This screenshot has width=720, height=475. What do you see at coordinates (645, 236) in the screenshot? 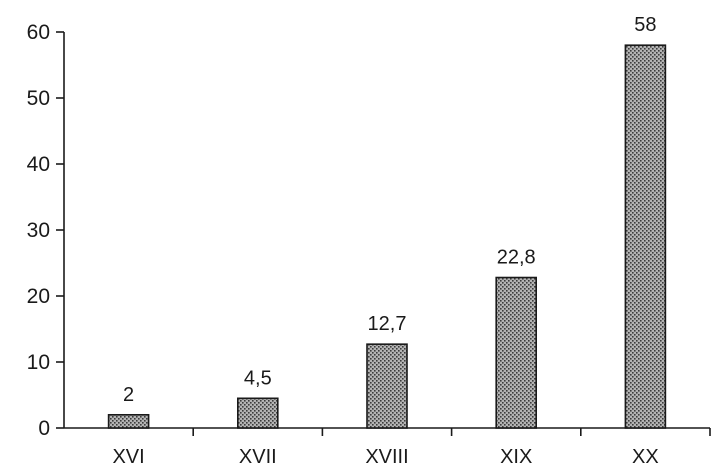
I see `bar-xx` at bounding box center [645, 236].